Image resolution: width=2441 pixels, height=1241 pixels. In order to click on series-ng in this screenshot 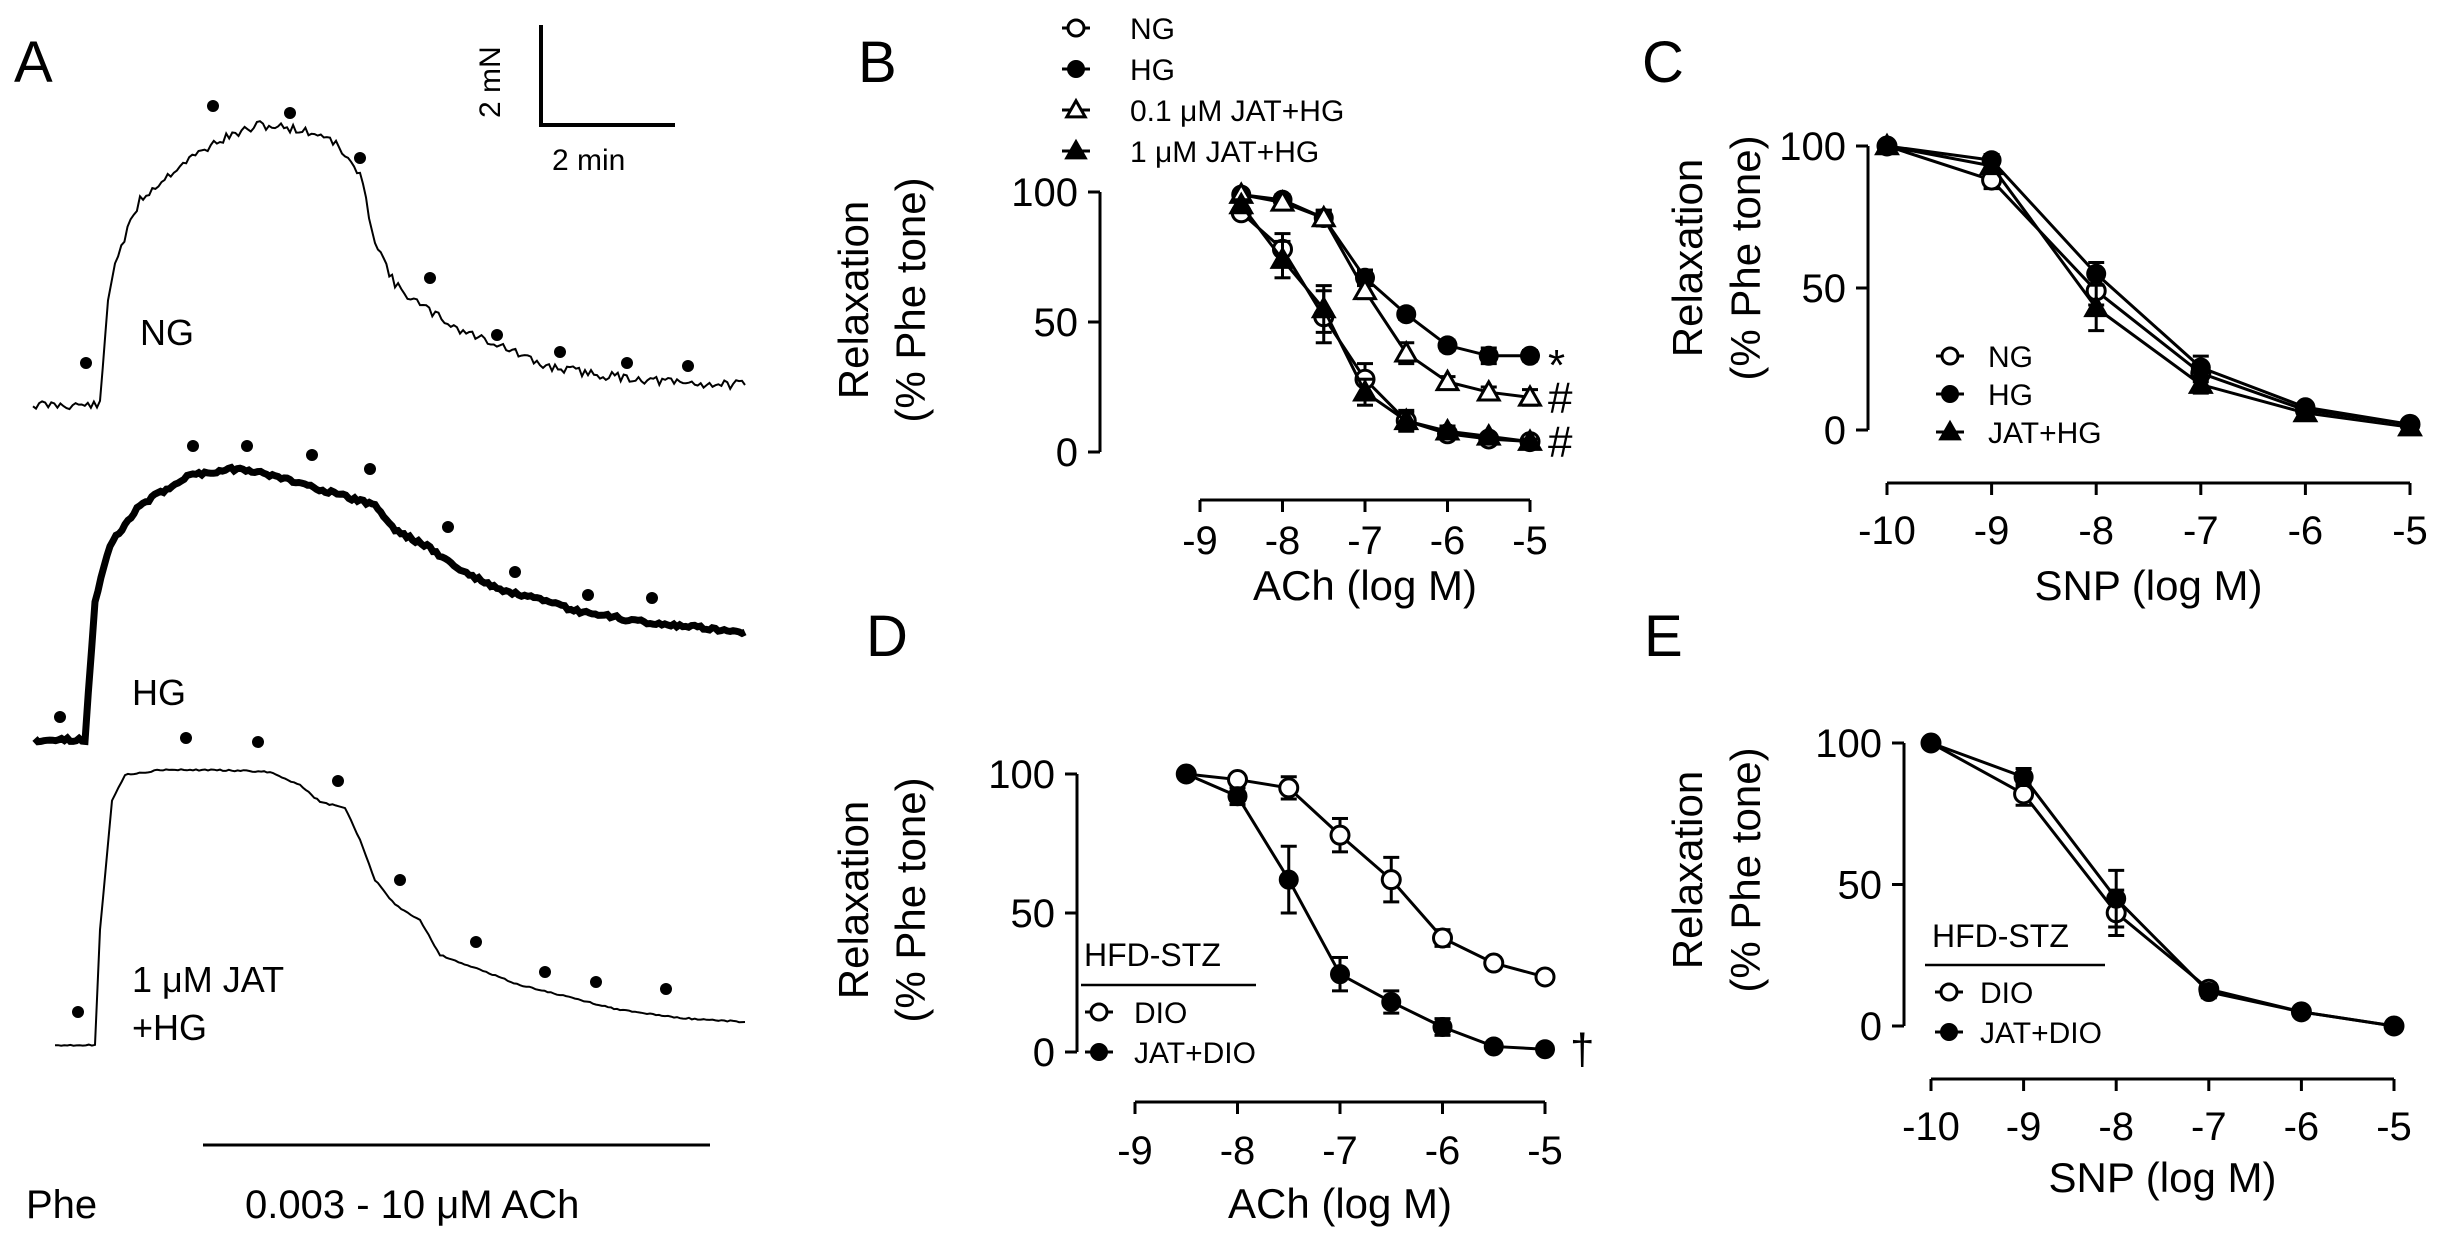, I will do `click(2148, 285)`.